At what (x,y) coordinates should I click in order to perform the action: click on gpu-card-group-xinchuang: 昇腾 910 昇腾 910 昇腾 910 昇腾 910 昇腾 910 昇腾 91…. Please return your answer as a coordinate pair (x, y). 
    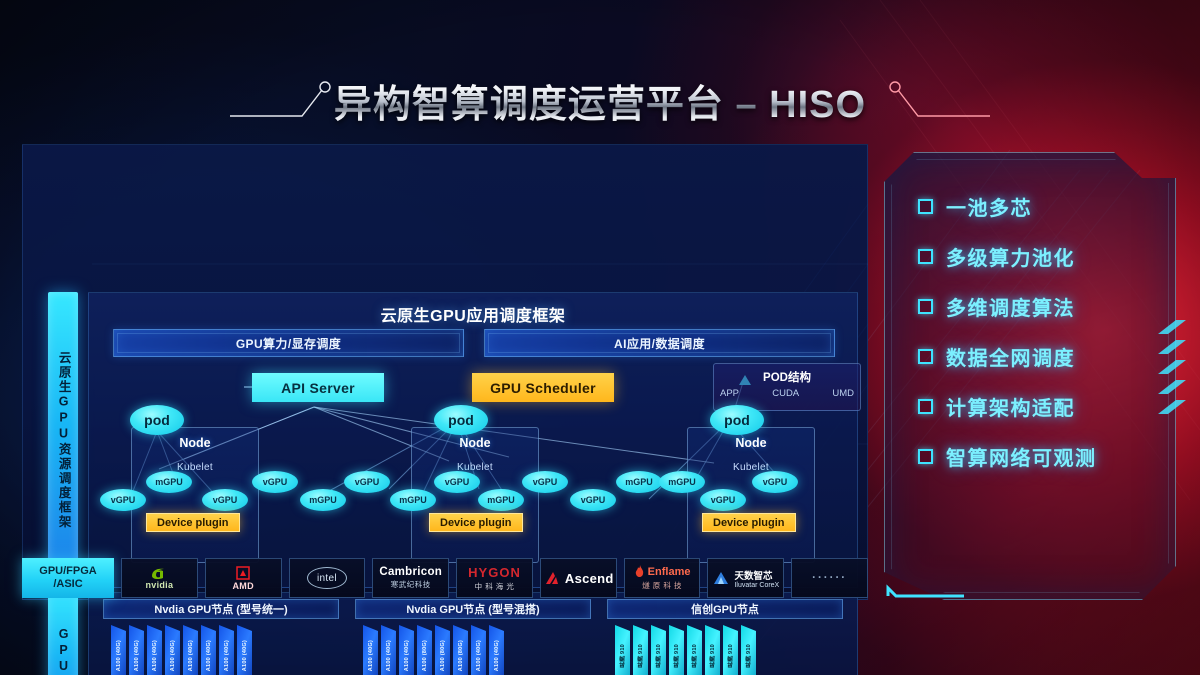
    Looking at the image, I should click on (725, 650).